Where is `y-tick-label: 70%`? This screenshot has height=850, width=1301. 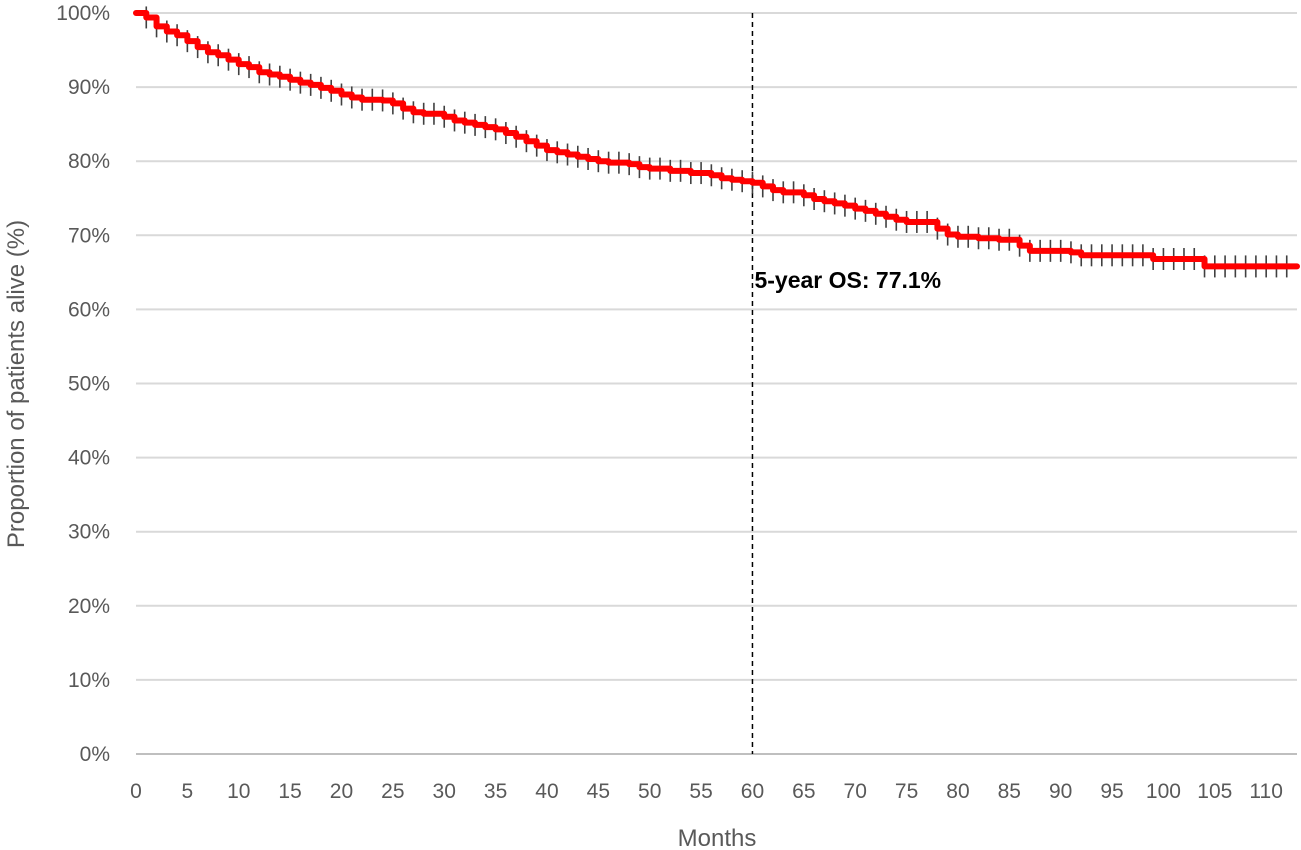 y-tick-label: 70% is located at coordinates (89, 235).